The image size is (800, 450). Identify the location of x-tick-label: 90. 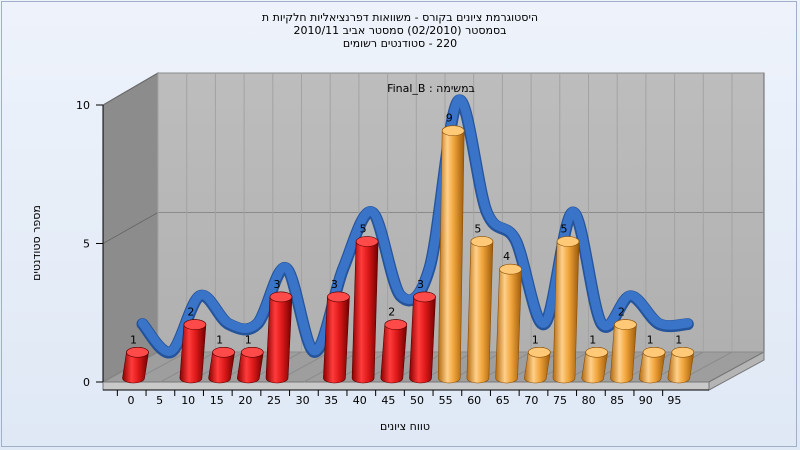
(646, 400).